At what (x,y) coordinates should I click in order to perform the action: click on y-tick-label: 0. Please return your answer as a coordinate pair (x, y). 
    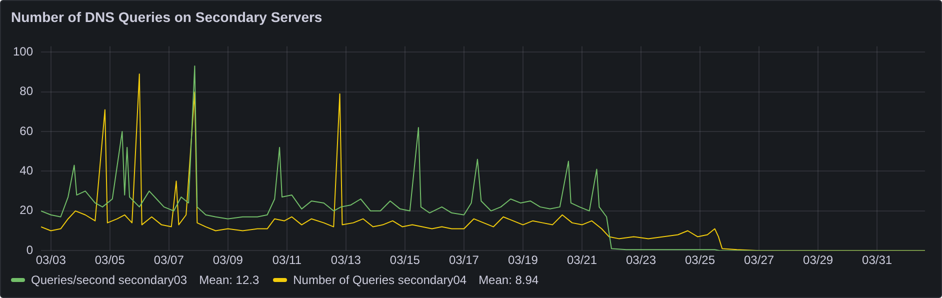
    Looking at the image, I should click on (30, 249).